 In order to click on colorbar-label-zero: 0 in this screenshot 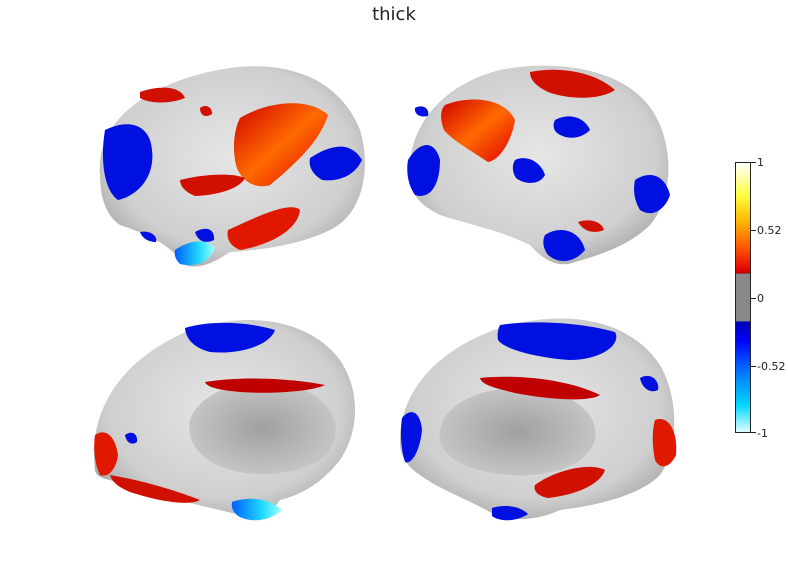, I will do `click(760, 298)`.